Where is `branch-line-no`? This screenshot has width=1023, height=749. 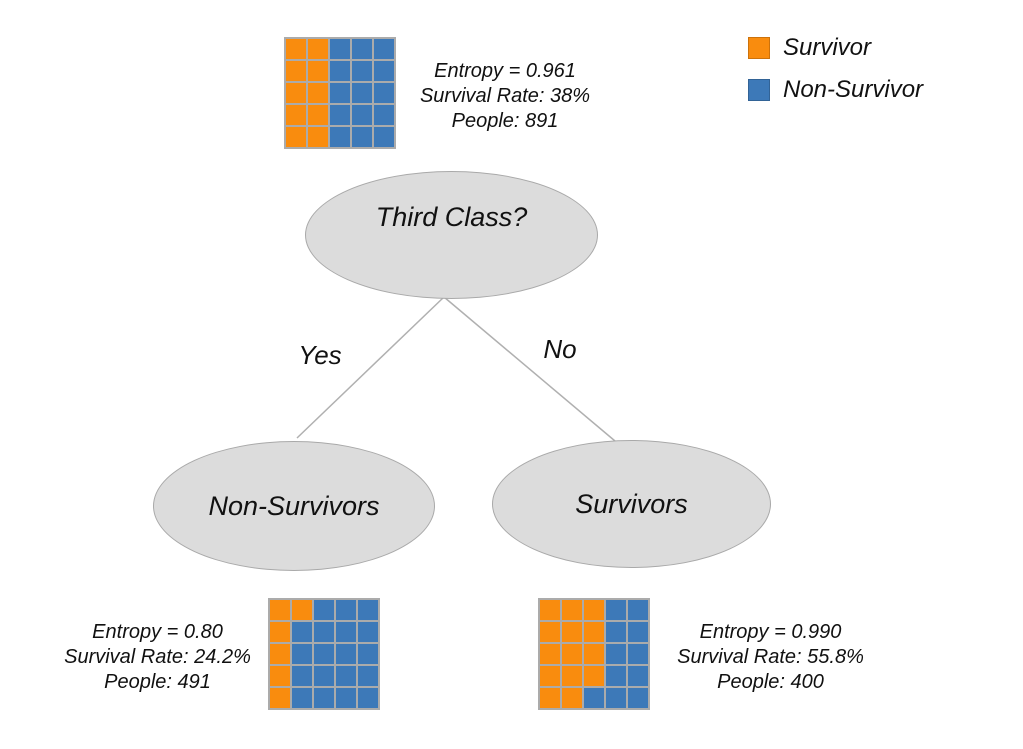 branch-line-no is located at coordinates (529, 369).